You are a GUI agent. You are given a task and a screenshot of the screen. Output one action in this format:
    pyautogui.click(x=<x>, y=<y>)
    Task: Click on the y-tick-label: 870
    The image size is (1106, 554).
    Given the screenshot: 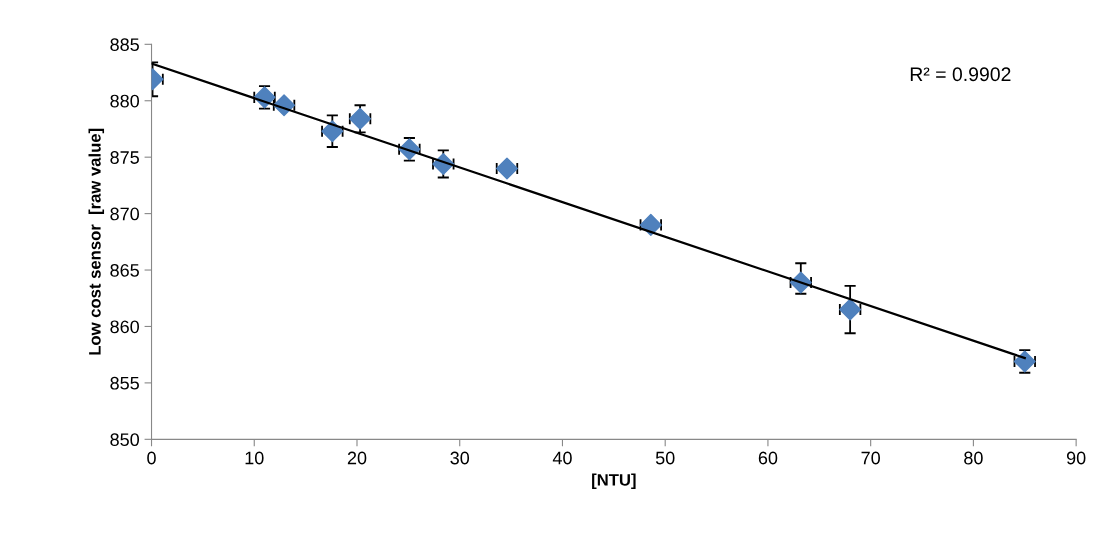 What is the action you would take?
    pyautogui.click(x=125, y=214)
    